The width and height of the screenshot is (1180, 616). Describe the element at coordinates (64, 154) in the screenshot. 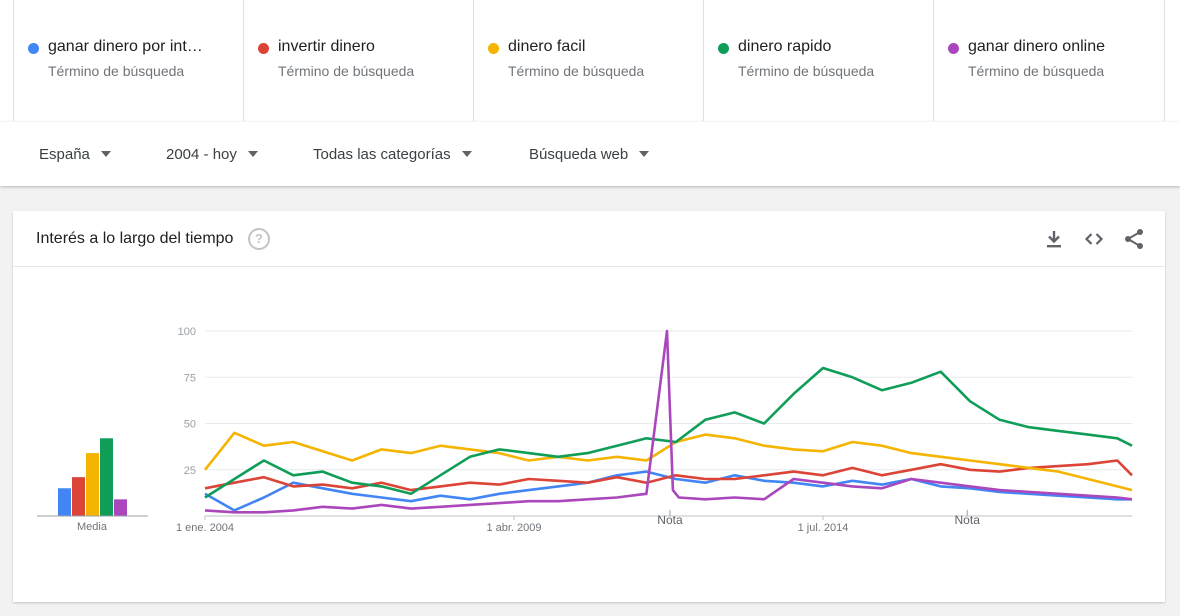

I see `region-value: España` at that location.